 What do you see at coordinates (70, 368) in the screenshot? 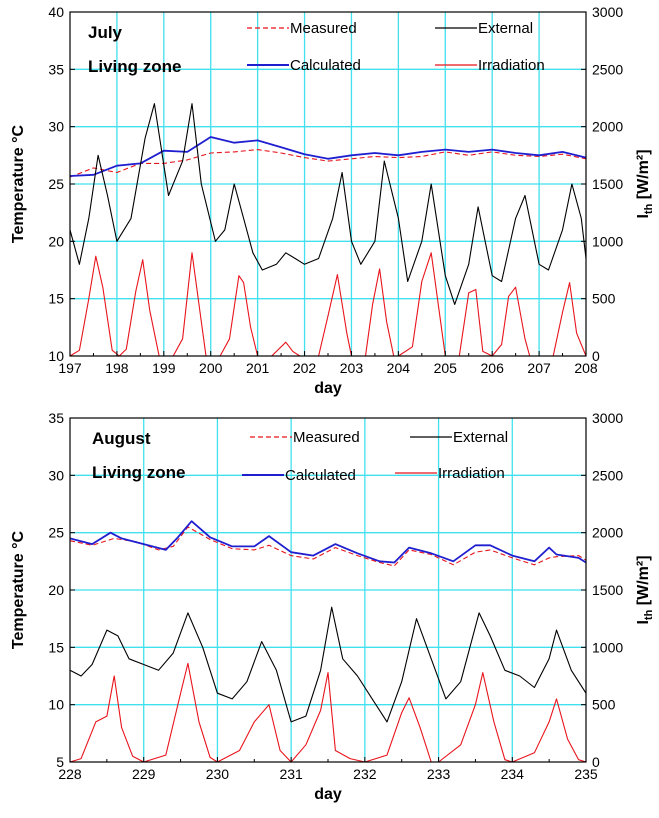
I see `x-tick-label: 197` at bounding box center [70, 368].